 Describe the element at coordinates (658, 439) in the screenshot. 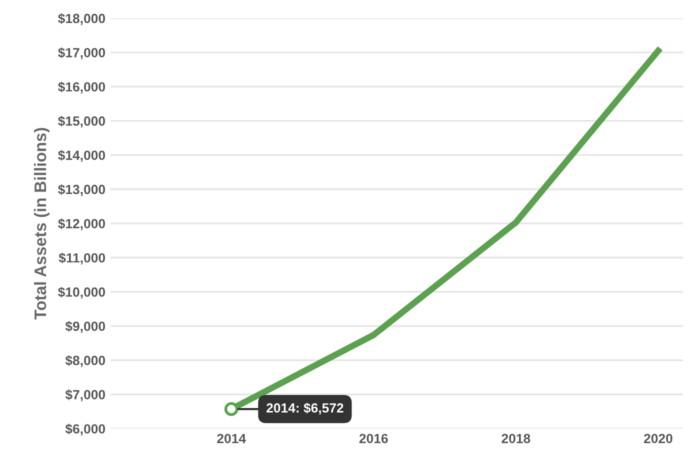

I see `x-tick-label: 2020` at that location.